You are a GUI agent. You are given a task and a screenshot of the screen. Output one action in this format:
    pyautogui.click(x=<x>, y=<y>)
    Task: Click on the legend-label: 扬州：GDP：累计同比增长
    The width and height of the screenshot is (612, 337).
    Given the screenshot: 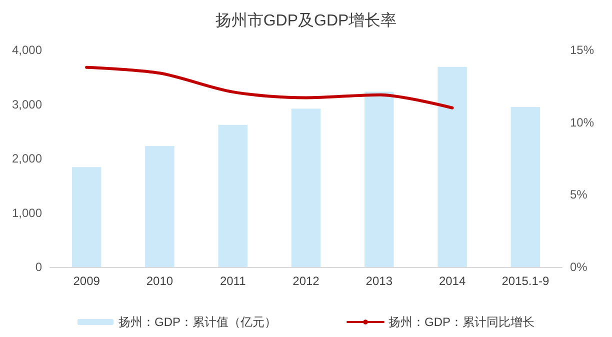 What is the action you would take?
    pyautogui.click(x=461, y=322)
    